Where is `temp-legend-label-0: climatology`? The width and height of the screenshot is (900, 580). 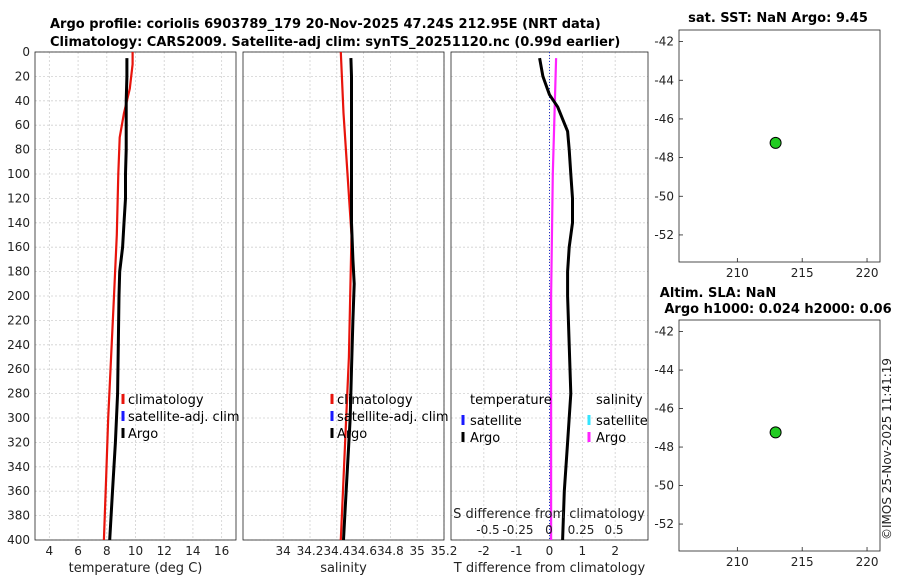
temp-legend-label-0: climatology is located at coordinates (166, 400).